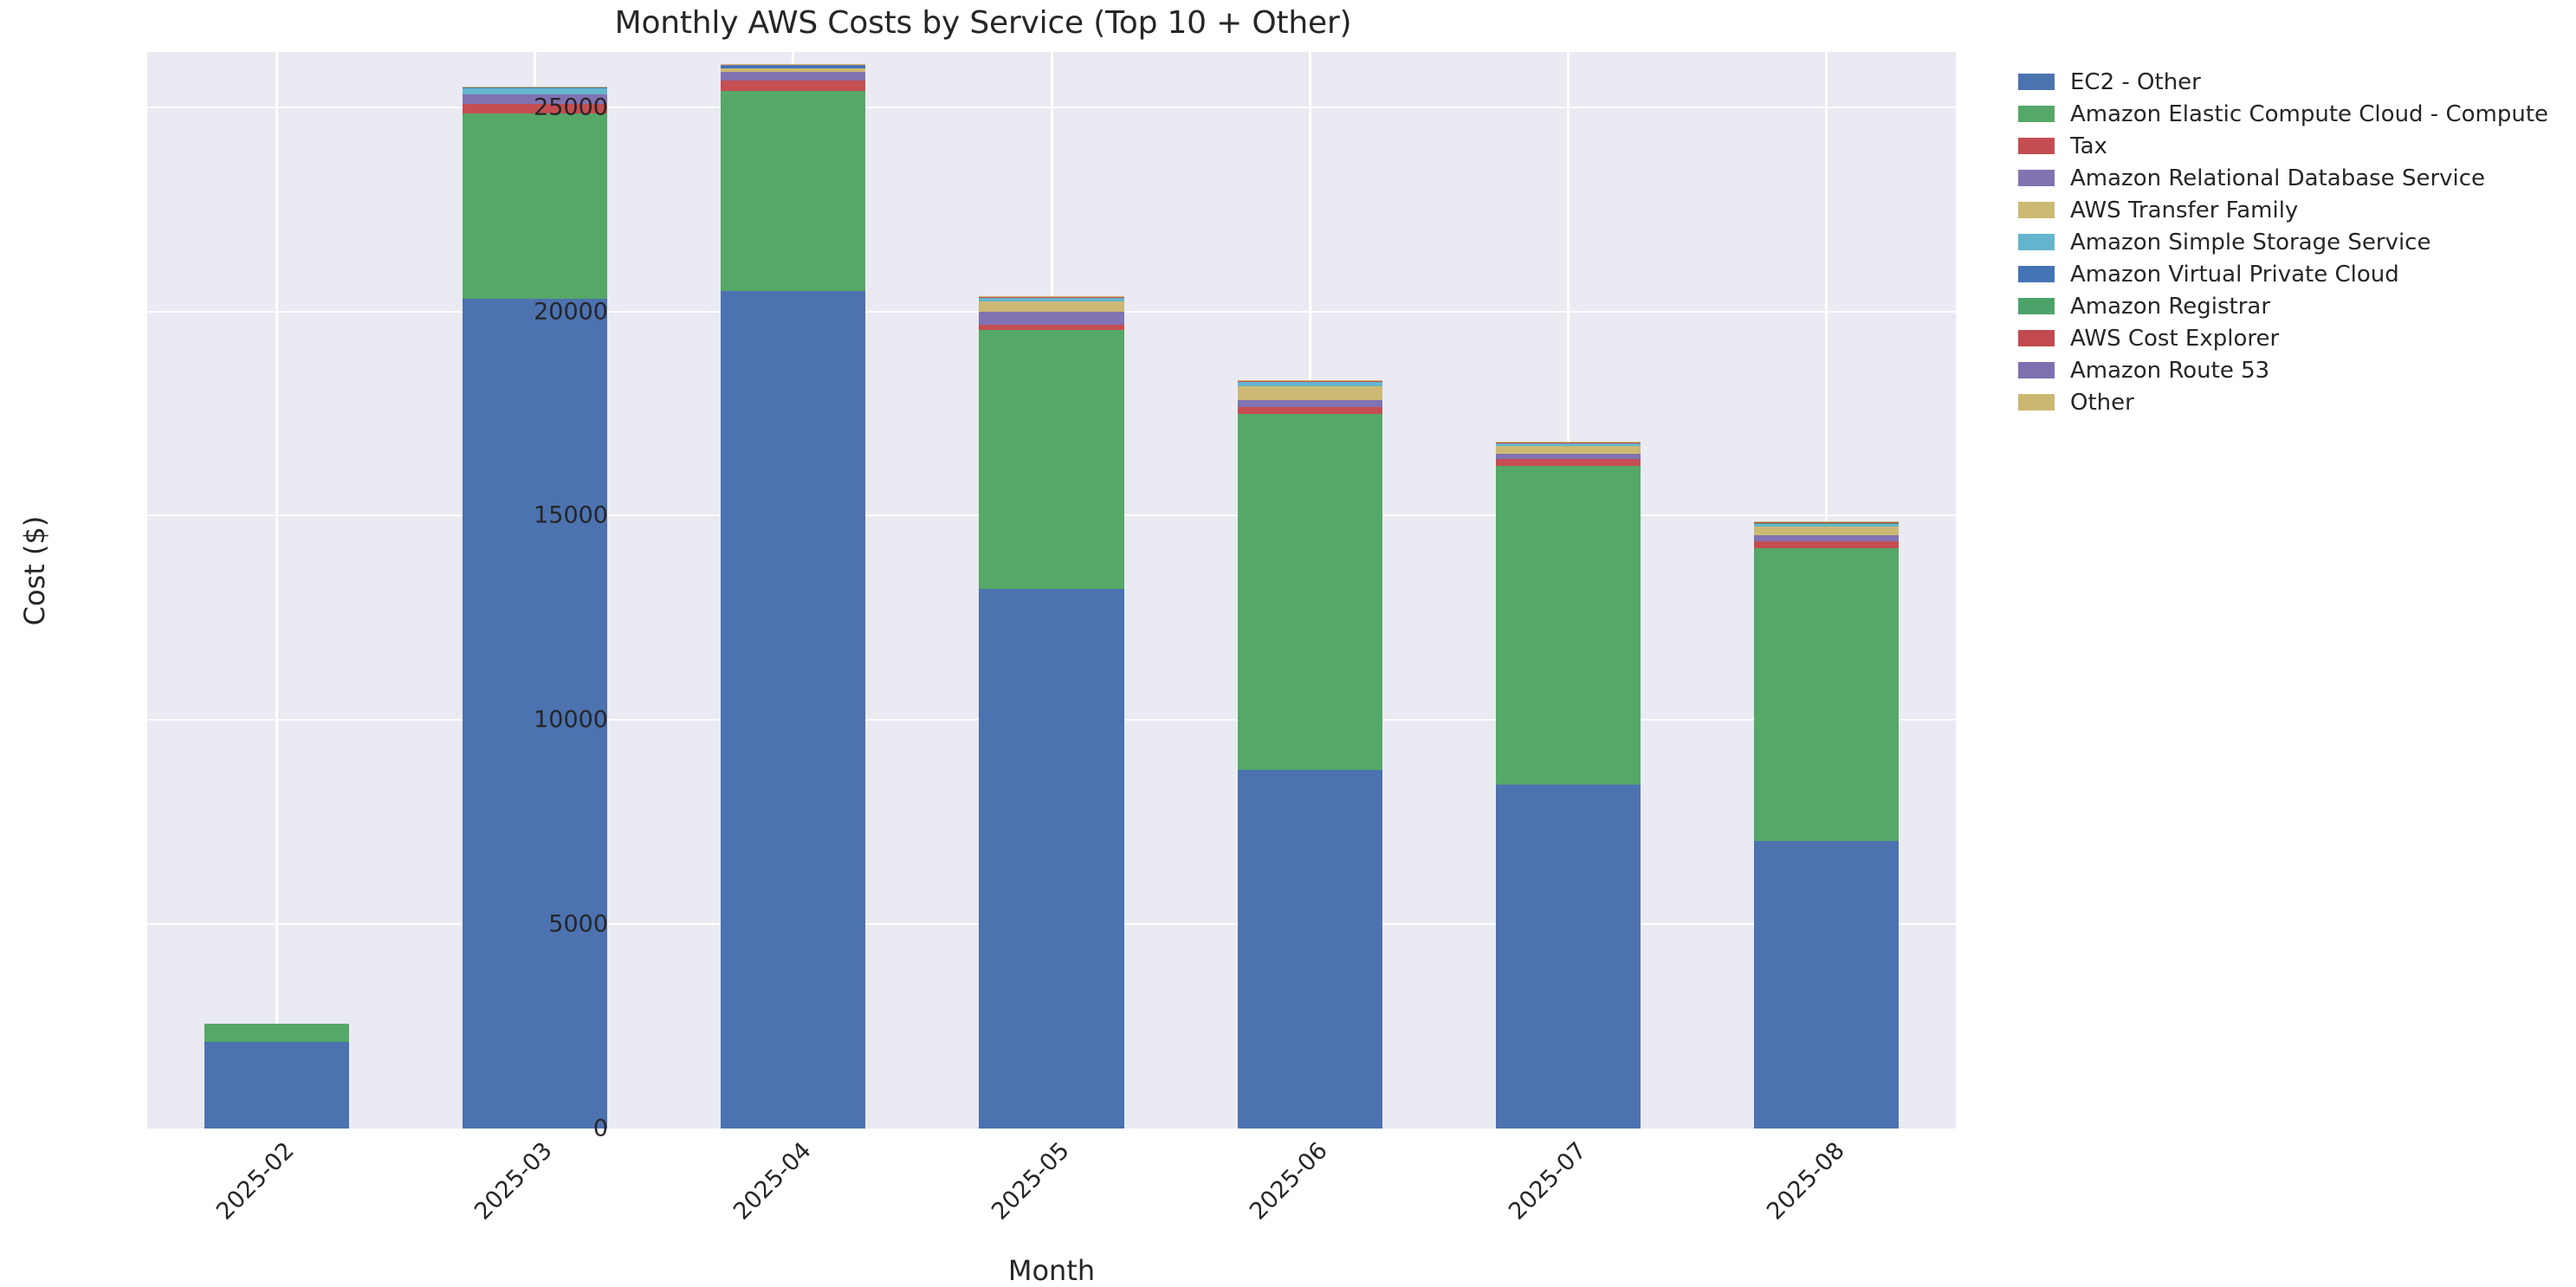 This screenshot has height=1287, width=2576. I want to click on y-axis-tick-label: 15000, so click(543, 516).